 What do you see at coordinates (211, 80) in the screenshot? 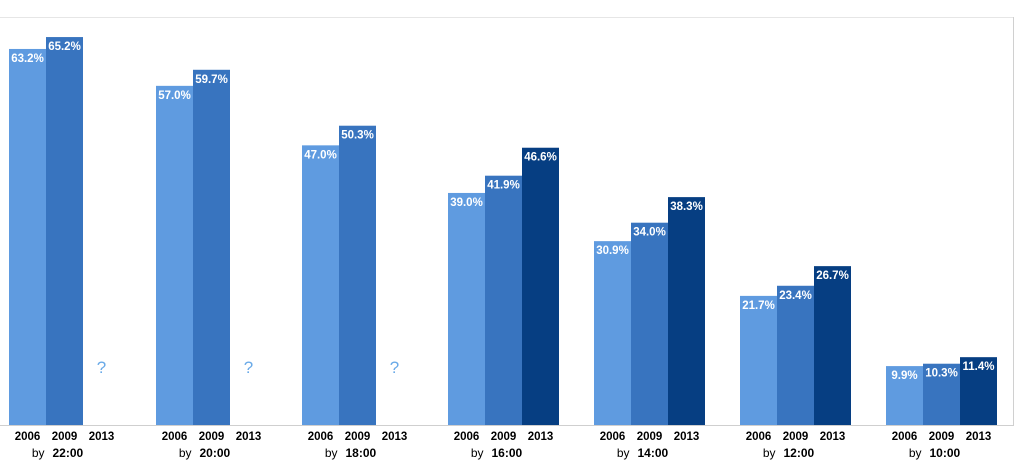
I see `data-label-2009-2000: 59.7%` at bounding box center [211, 80].